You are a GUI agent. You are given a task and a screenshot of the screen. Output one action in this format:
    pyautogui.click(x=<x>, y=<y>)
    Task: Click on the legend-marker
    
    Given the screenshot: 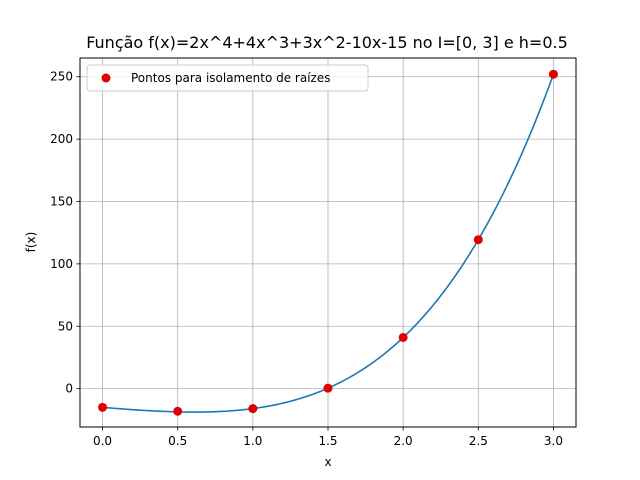 What is the action you would take?
    pyautogui.click(x=106, y=78)
    